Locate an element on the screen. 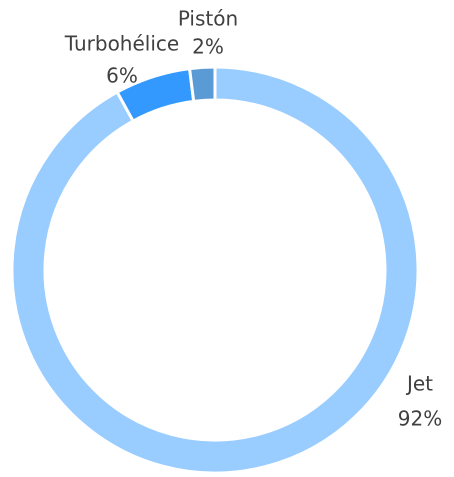 The width and height of the screenshot is (454, 477). segment-label: Turbohélice is located at coordinates (121, 44).